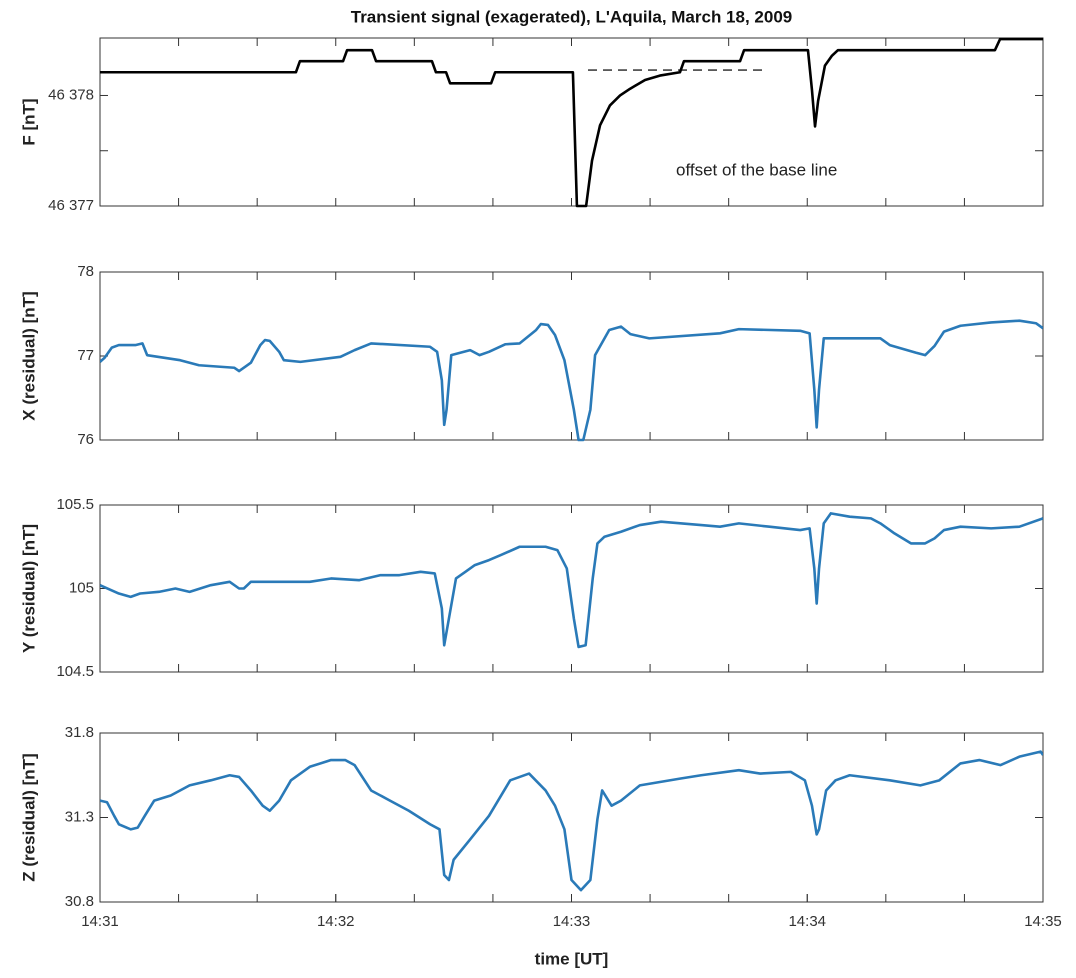  What do you see at coordinates (756, 169) in the screenshot?
I see `annotation: offset of the base line` at bounding box center [756, 169].